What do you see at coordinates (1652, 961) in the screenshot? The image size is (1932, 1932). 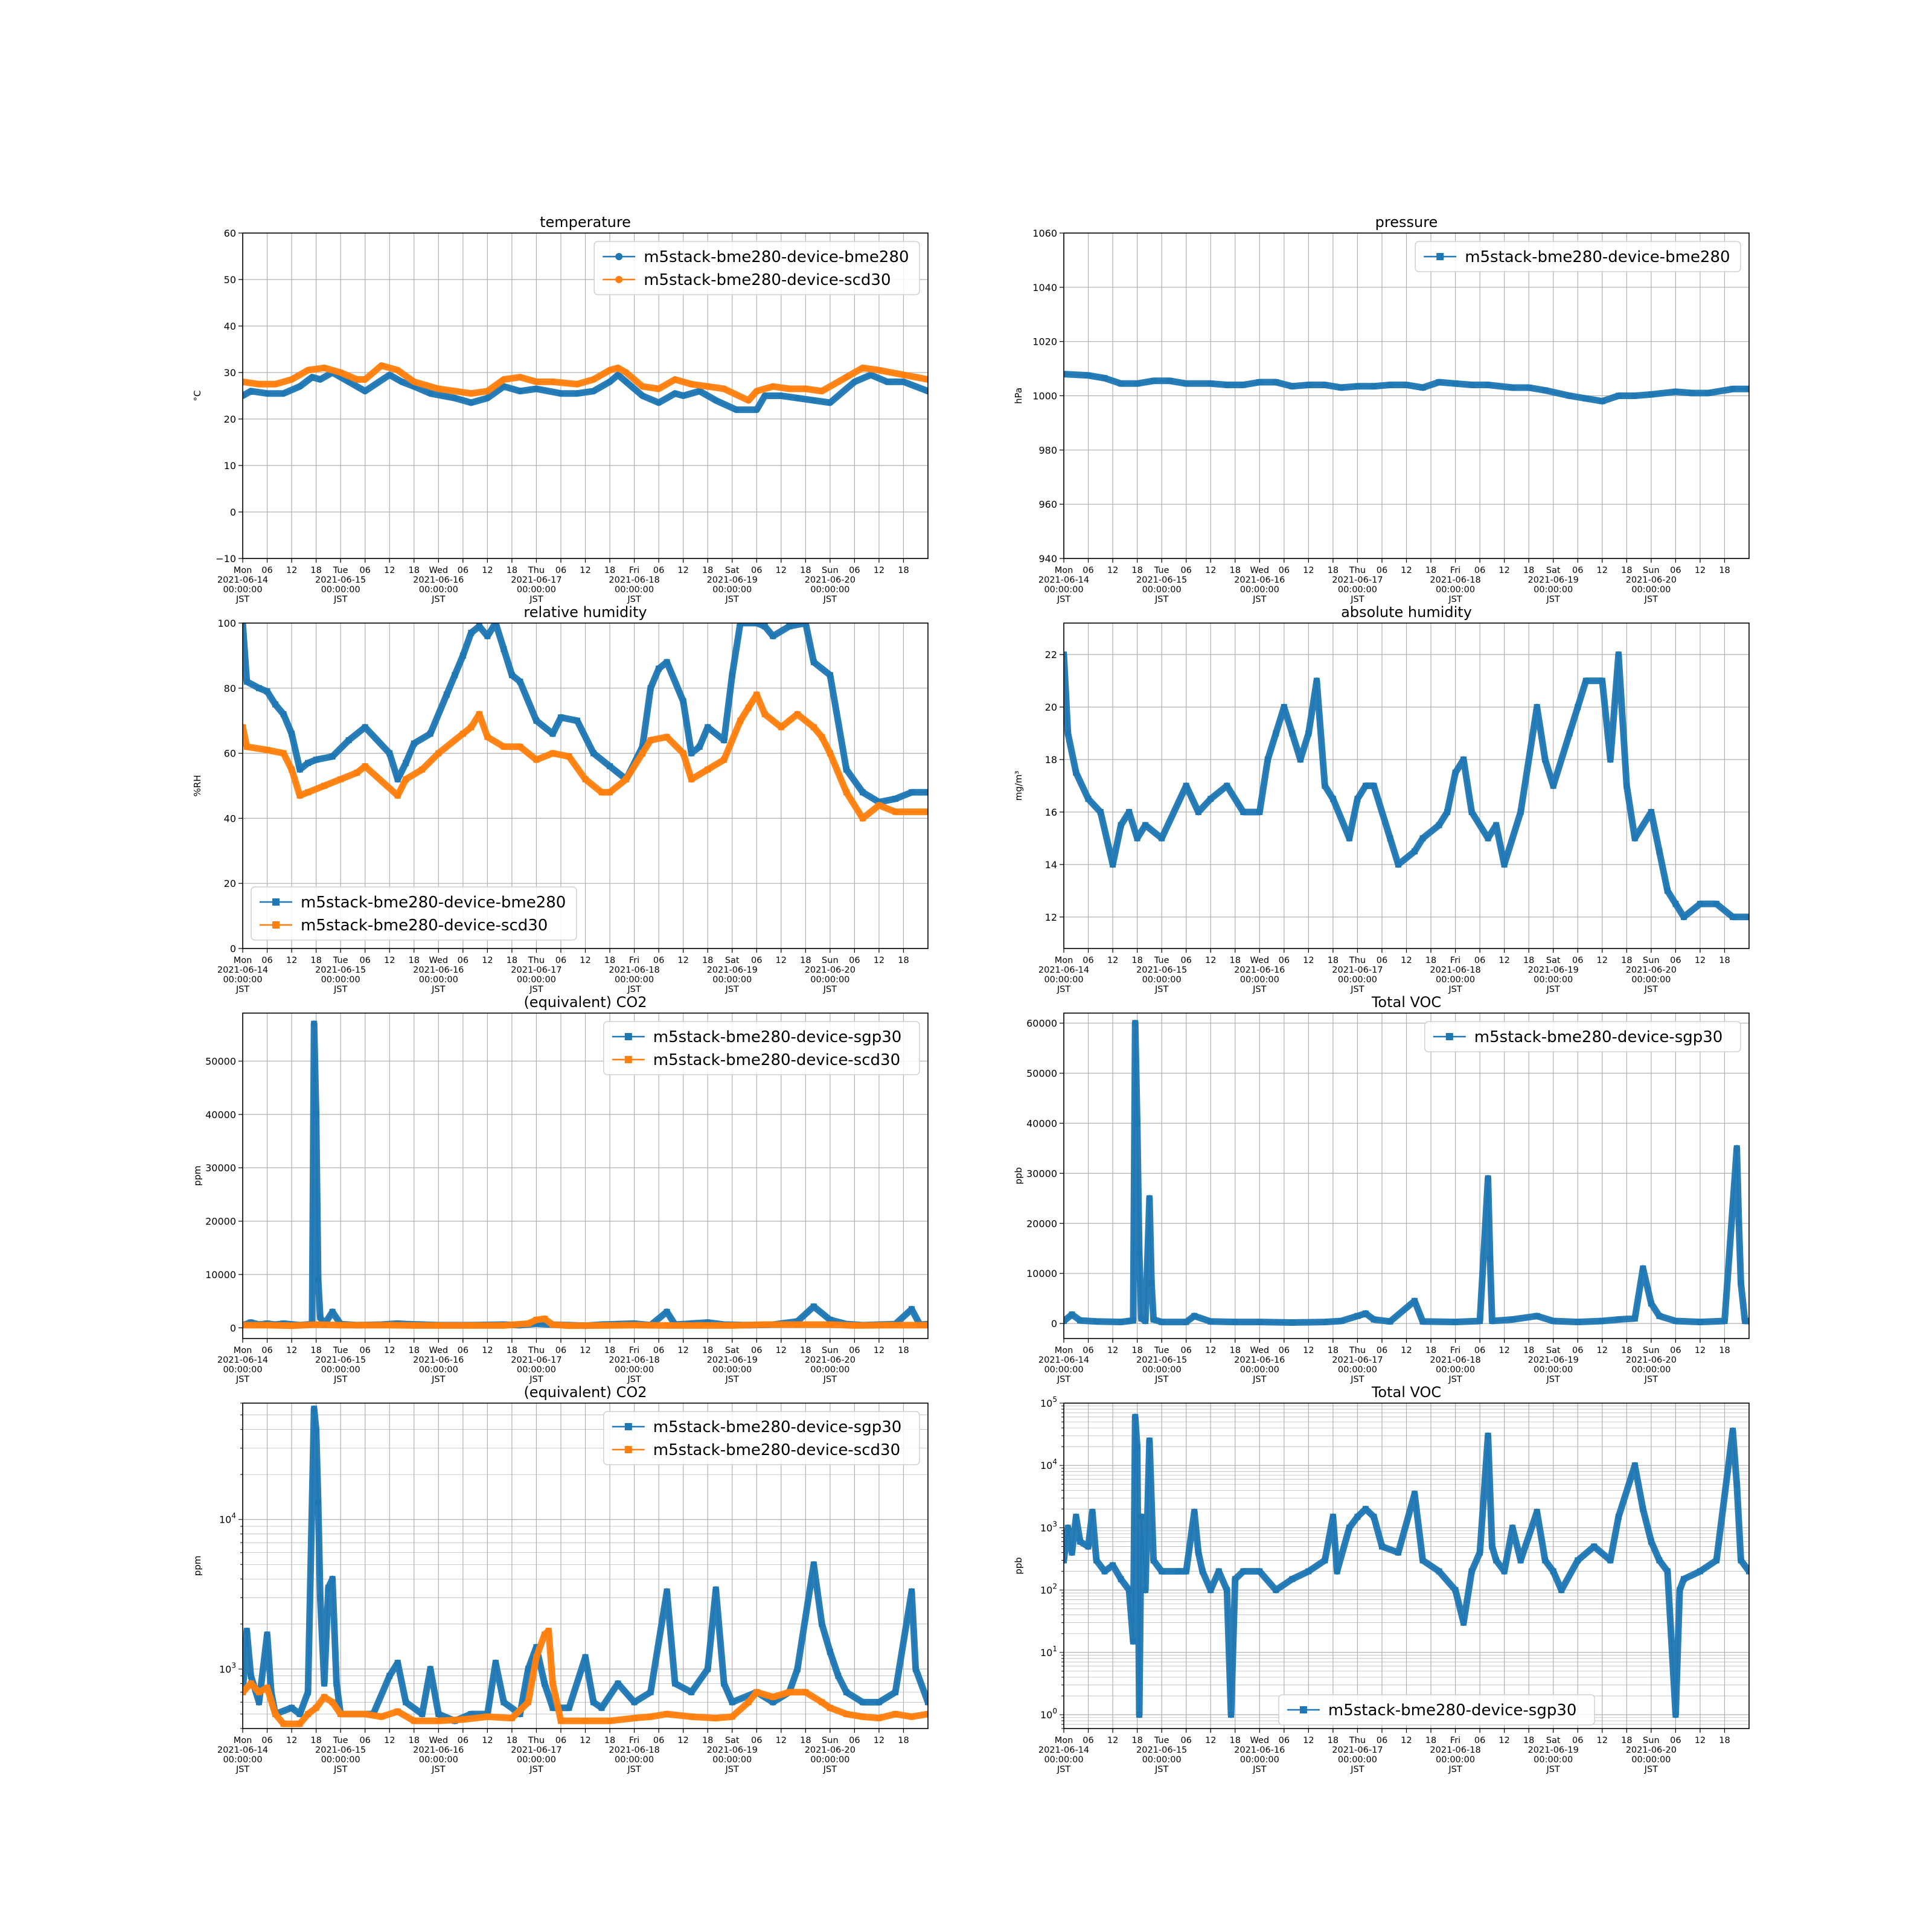 I see `x-tick-day: Sun` at bounding box center [1652, 961].